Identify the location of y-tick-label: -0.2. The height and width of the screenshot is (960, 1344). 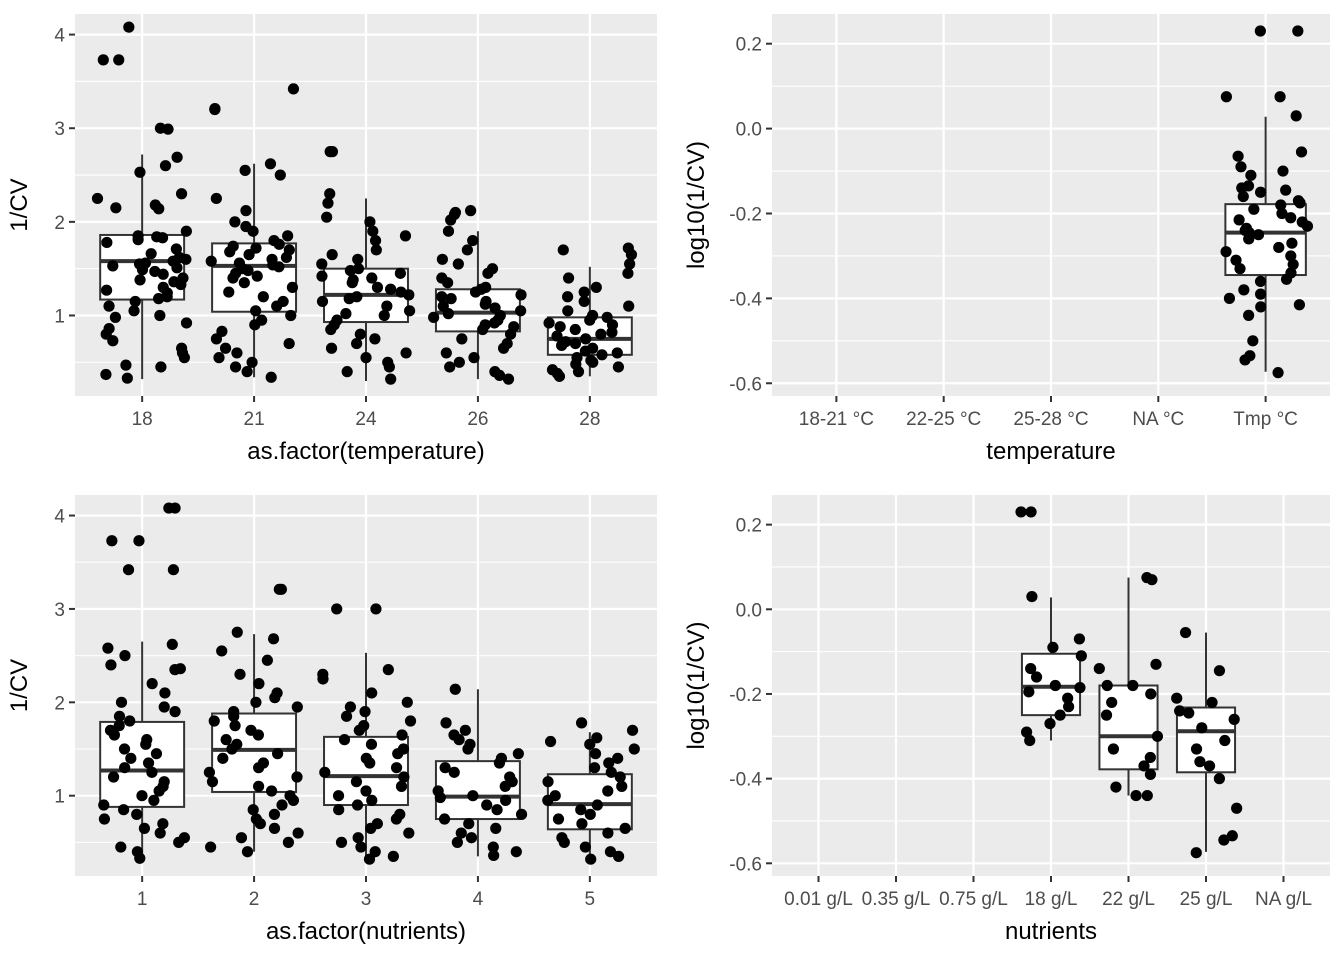
(745, 214).